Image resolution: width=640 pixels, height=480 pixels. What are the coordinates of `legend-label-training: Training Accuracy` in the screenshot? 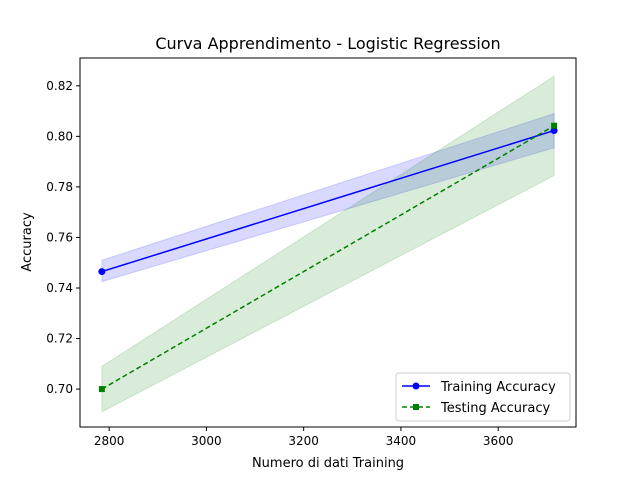 It's located at (498, 387).